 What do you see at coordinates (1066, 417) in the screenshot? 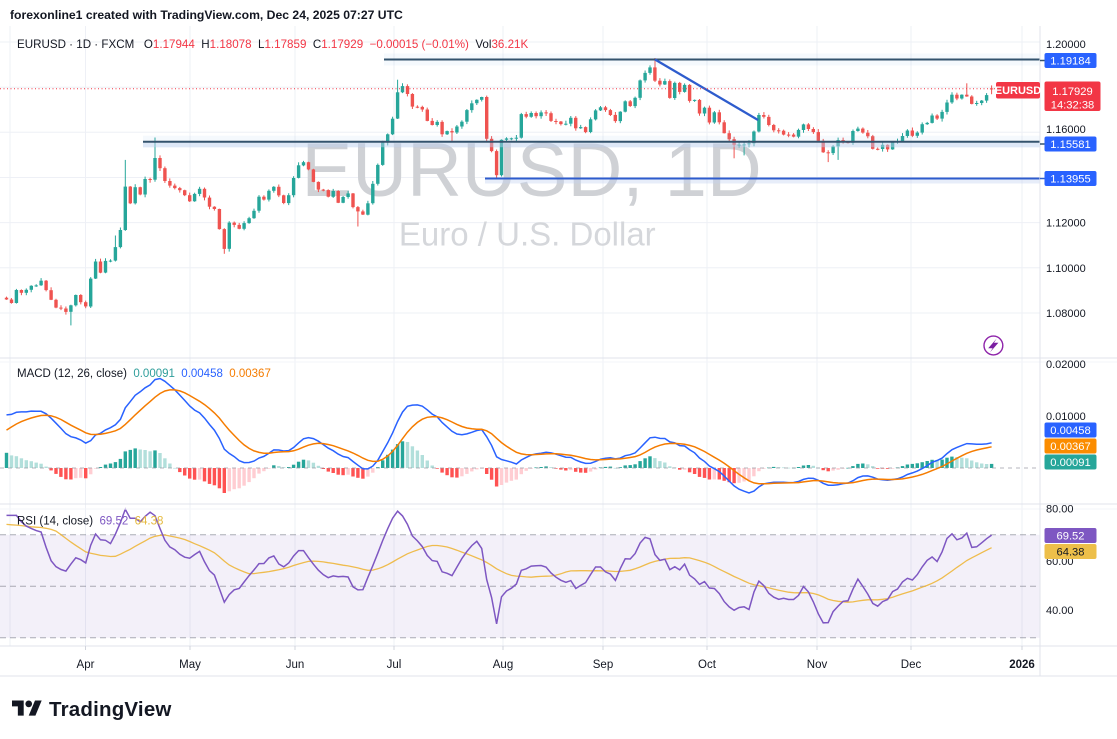
I see `svg-text: 0.01000` at bounding box center [1066, 417].